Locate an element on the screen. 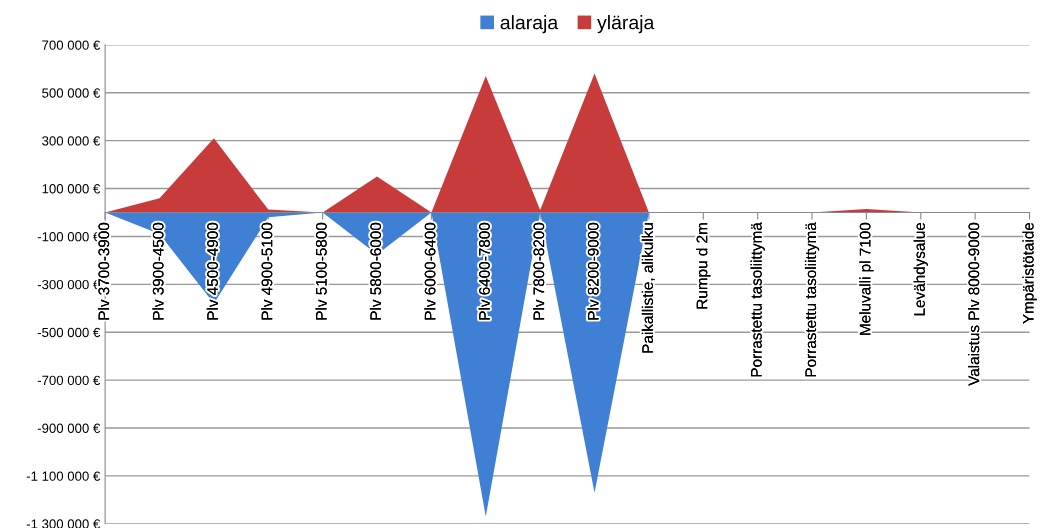 This screenshot has height=528, width=1041. y-tick-label: 500 000 € is located at coordinates (71, 93).